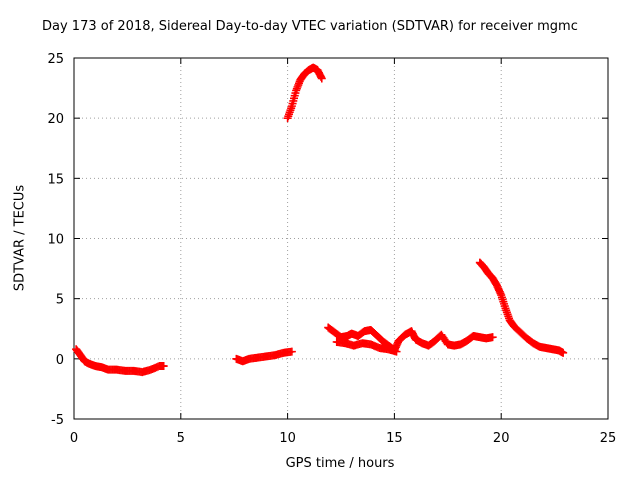  What do you see at coordinates (55, 179) in the screenshot?
I see `y-tick-label: 15` at bounding box center [55, 179].